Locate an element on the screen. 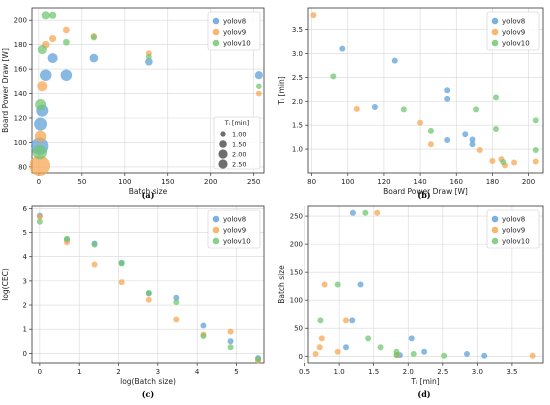 Image resolution: width=550 pixels, height=405 pixels. x-tick-label: 80 is located at coordinates (311, 182).